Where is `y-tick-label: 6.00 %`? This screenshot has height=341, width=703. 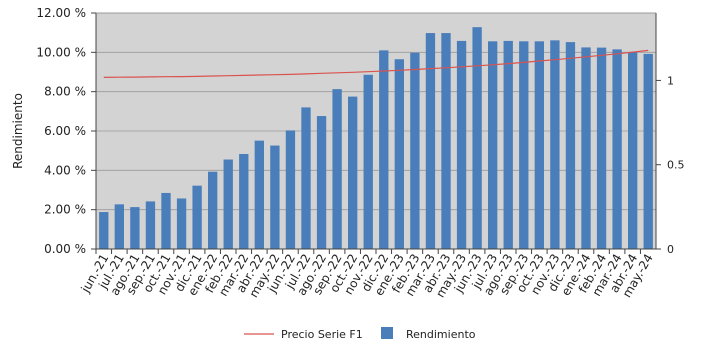
y-tick-label: 6.00 % is located at coordinates (65, 131).